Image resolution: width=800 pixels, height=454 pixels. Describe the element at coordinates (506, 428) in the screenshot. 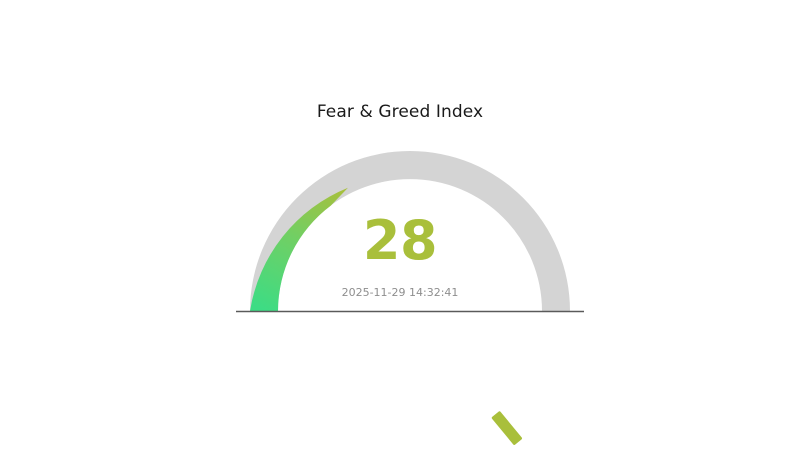

I see `gauge-needle-tick` at that location.